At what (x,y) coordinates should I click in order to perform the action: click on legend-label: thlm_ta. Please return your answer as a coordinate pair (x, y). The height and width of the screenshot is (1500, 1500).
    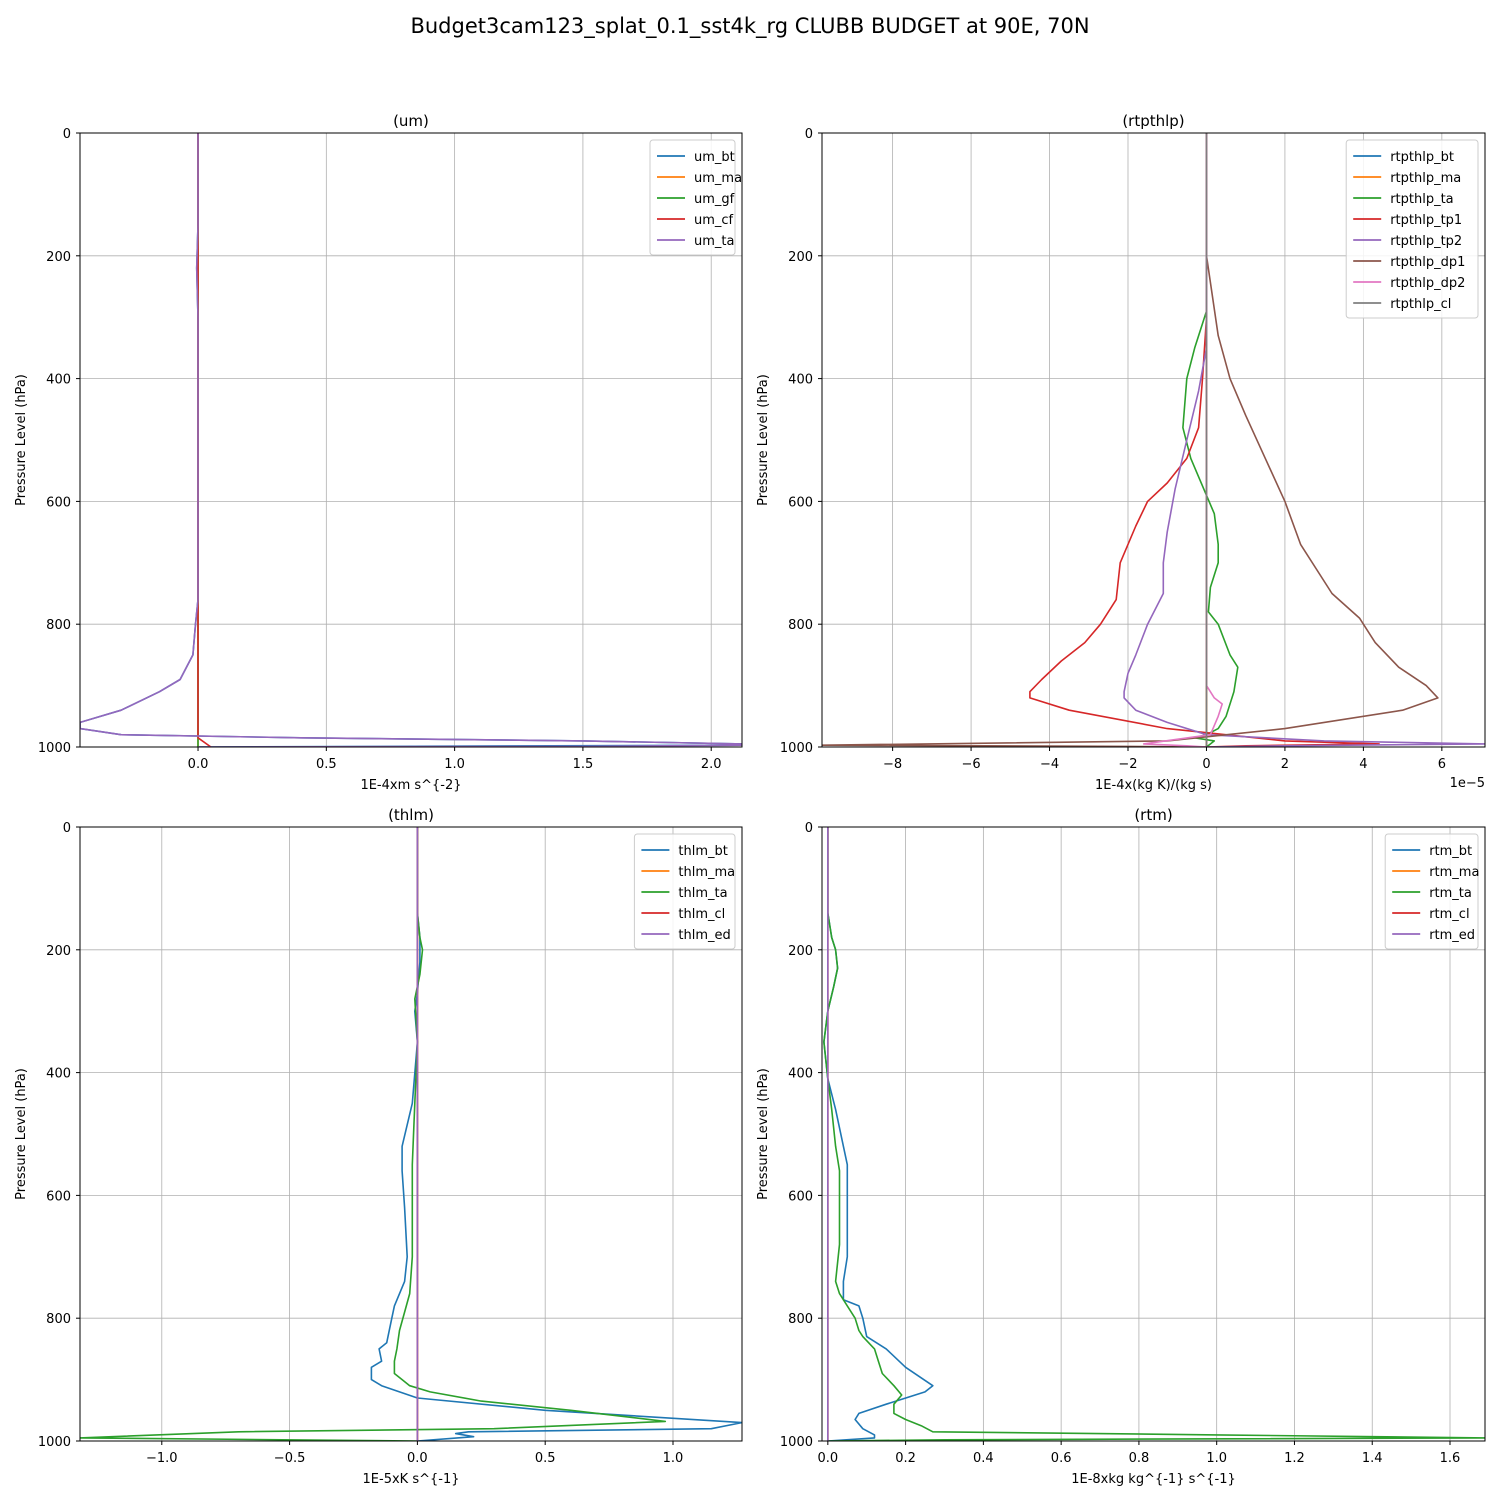
    Looking at the image, I should click on (702, 893).